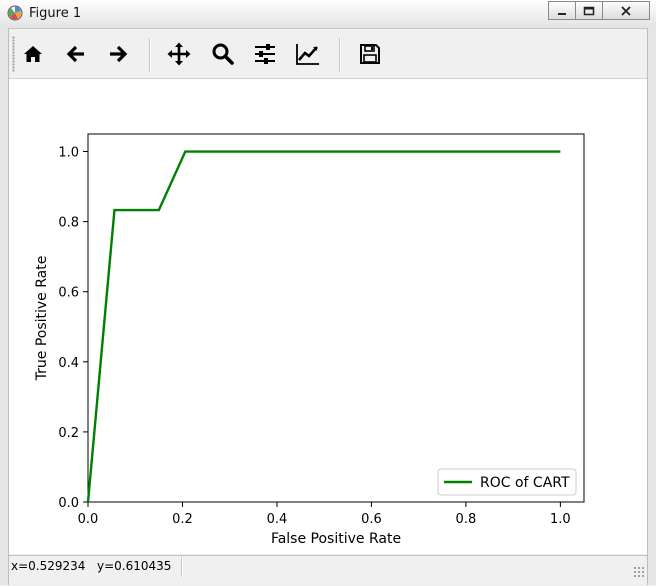  Describe the element at coordinates (277, 519) in the screenshot. I see `x-tick-label: 0.4` at that location.